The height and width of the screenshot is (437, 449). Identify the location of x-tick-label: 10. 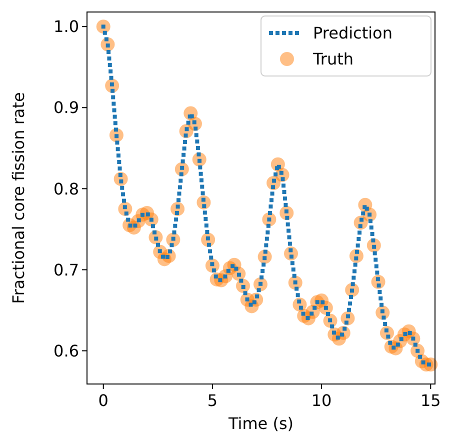
(321, 400).